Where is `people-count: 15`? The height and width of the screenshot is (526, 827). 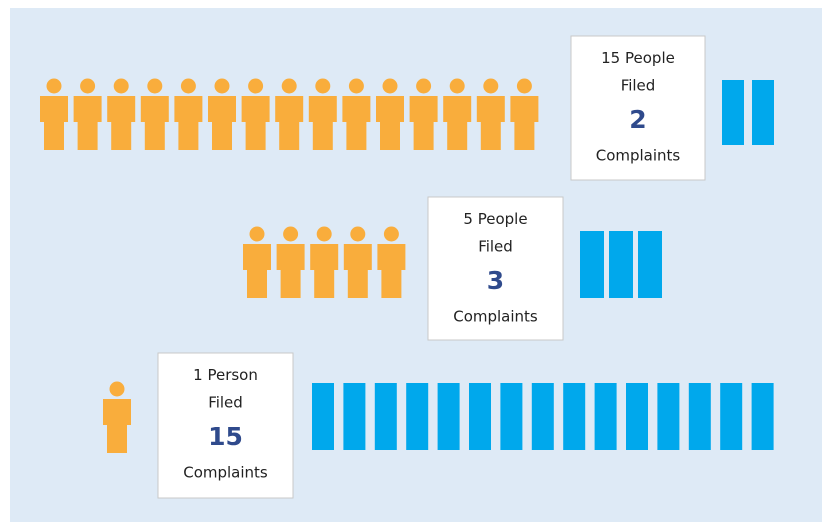 people-count: 15 is located at coordinates (610, 58).